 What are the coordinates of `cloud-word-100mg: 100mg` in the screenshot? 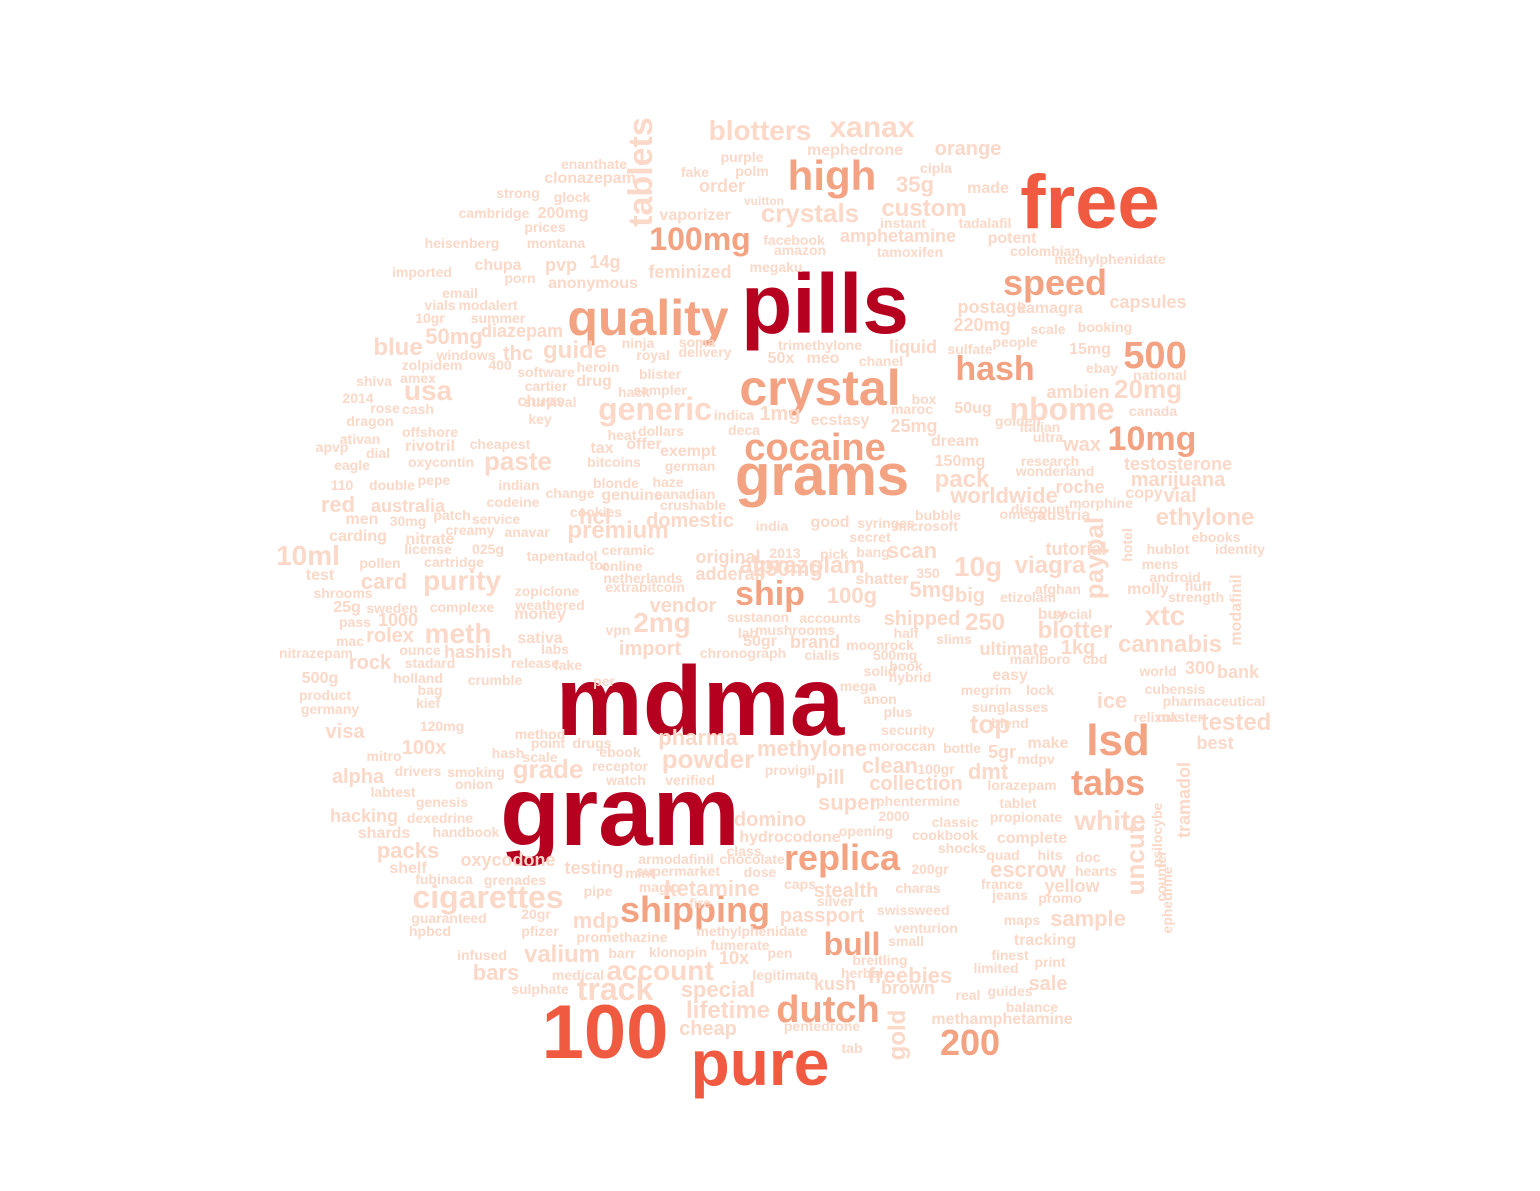 It's located at (699, 239).